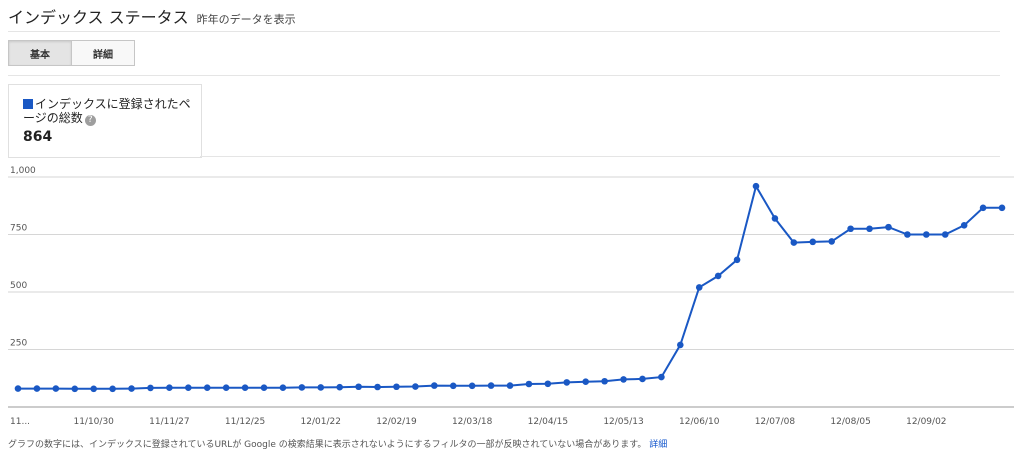  Describe the element at coordinates (23, 171) in the screenshot. I see `y-tick-label: 1,000` at that location.